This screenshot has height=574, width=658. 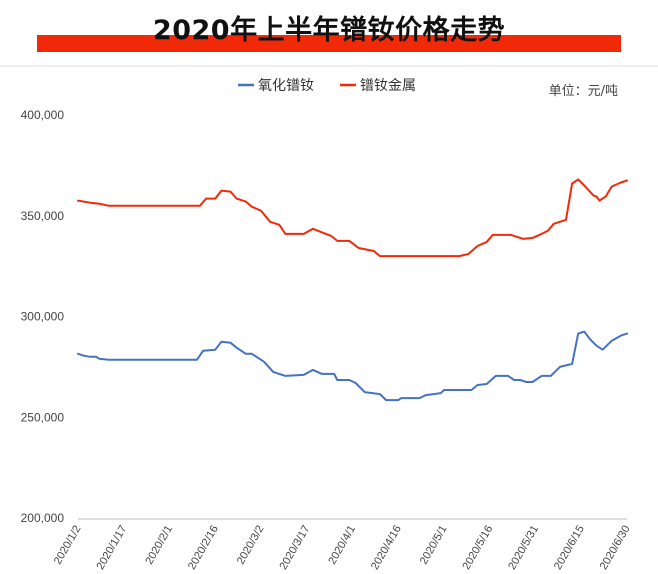 I want to click on title-highlight-bar, so click(x=329, y=43).